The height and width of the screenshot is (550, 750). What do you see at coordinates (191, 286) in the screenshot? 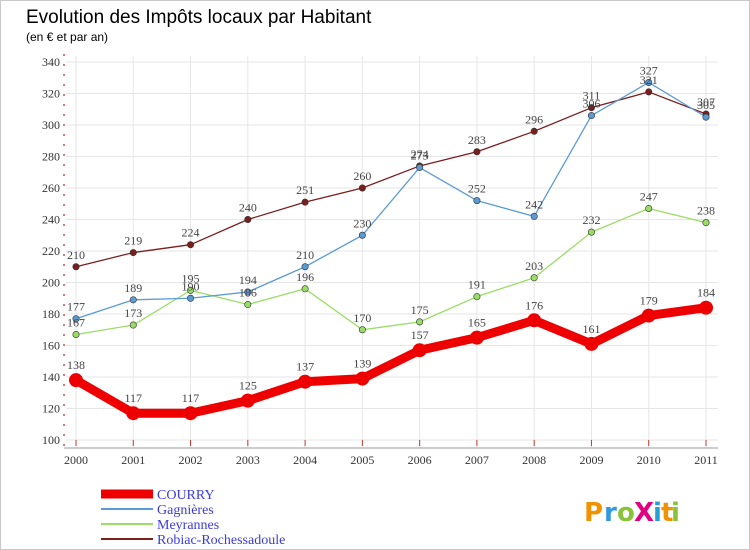
I see `data-label: 190` at bounding box center [191, 286].